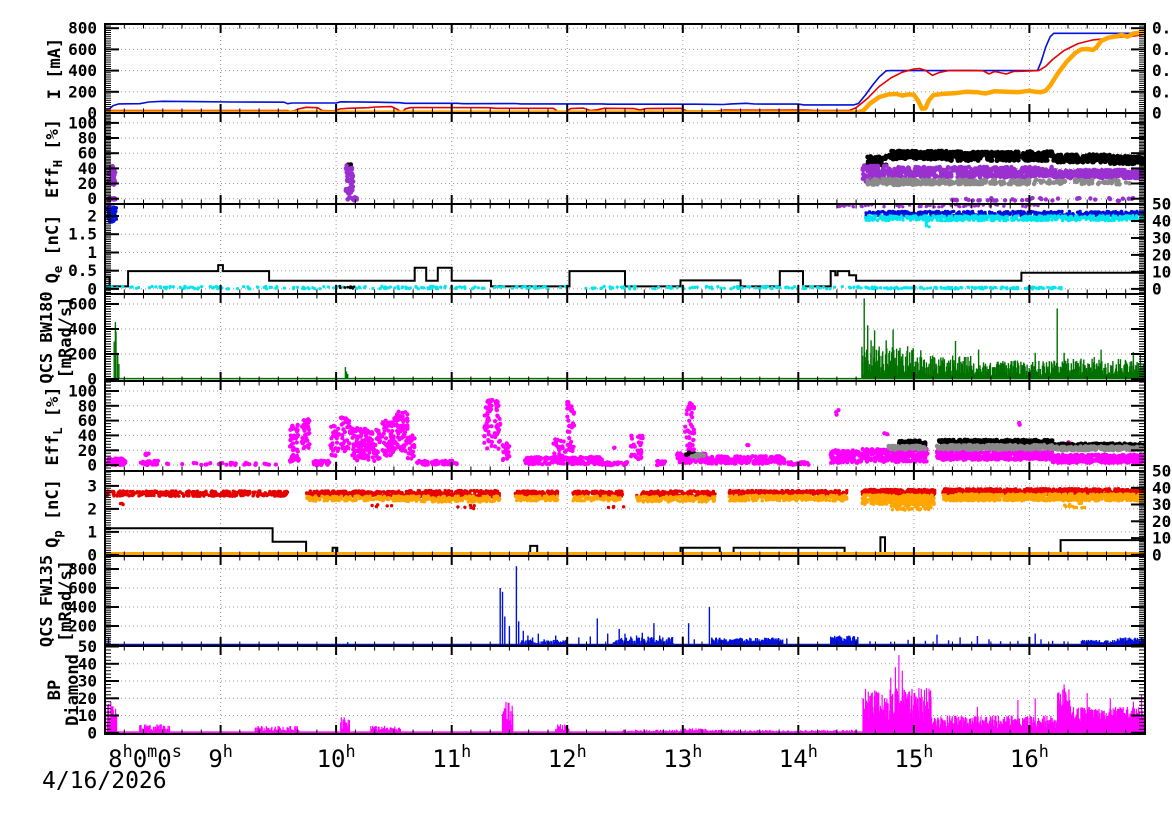 Image resolution: width=1172 pixels, height=814 pixels. What do you see at coordinates (82, 49) in the screenshot?
I see `svg-text: 600` at bounding box center [82, 49].